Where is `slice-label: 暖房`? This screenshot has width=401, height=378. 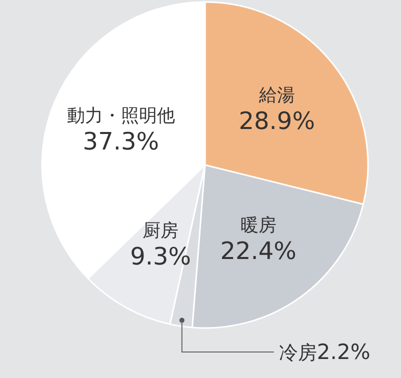
slice-label: 暖房 is located at coordinates (258, 225).